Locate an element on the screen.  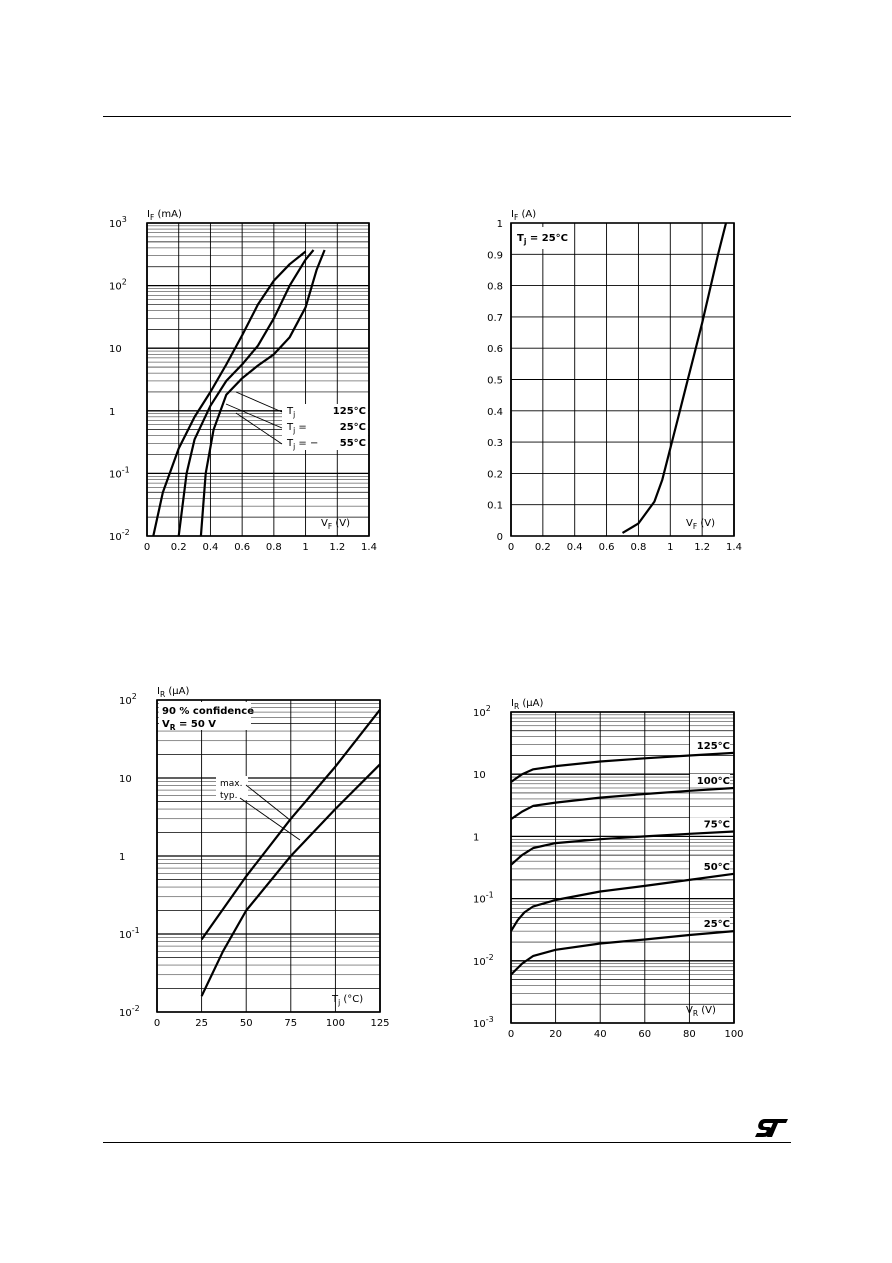
annotation-confidence: 90 % confidence is located at coordinates (208, 711).